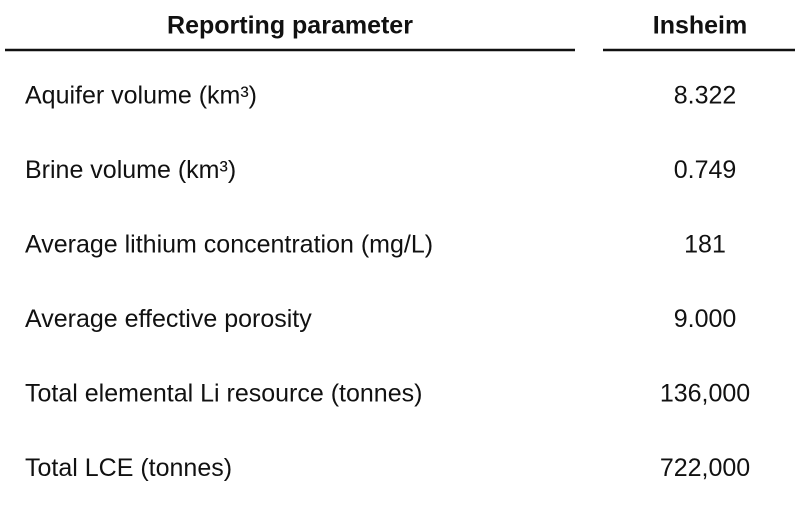 Image resolution: width=800 pixels, height=505 pixels. I want to click on row-label: Average effective porosity, so click(168, 319).